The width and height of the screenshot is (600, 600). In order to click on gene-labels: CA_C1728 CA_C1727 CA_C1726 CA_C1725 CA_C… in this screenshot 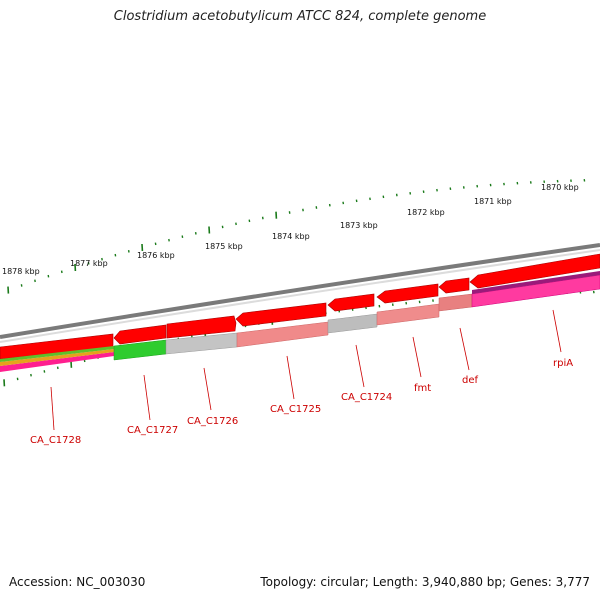, I will do `click(301, 402)`.